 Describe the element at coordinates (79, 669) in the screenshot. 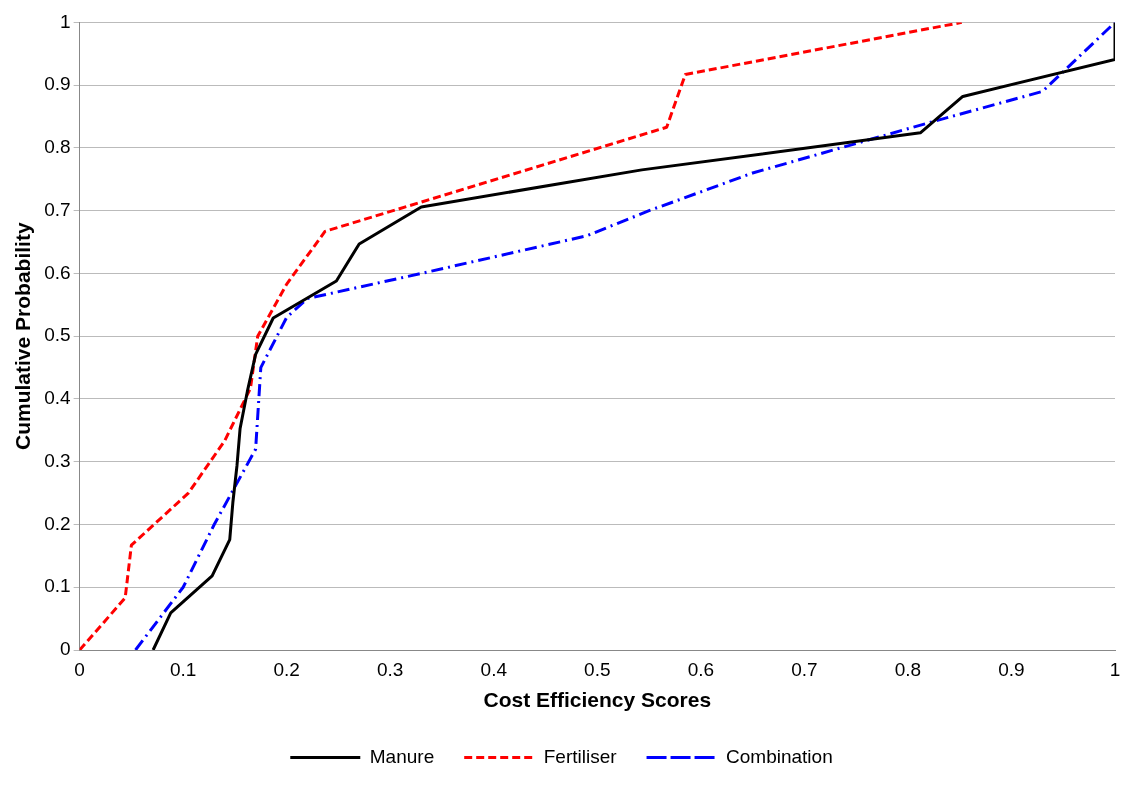

I see `x-tick-label: 0` at that location.